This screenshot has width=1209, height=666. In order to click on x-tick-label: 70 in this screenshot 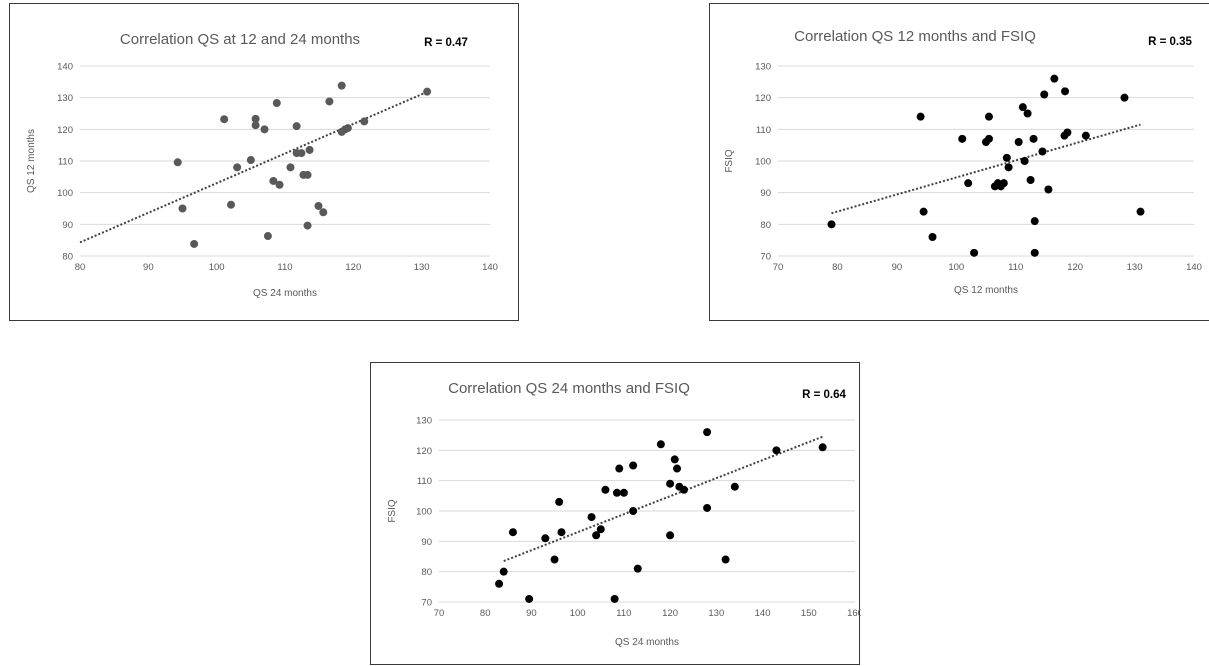, I will do `click(439, 613)`.